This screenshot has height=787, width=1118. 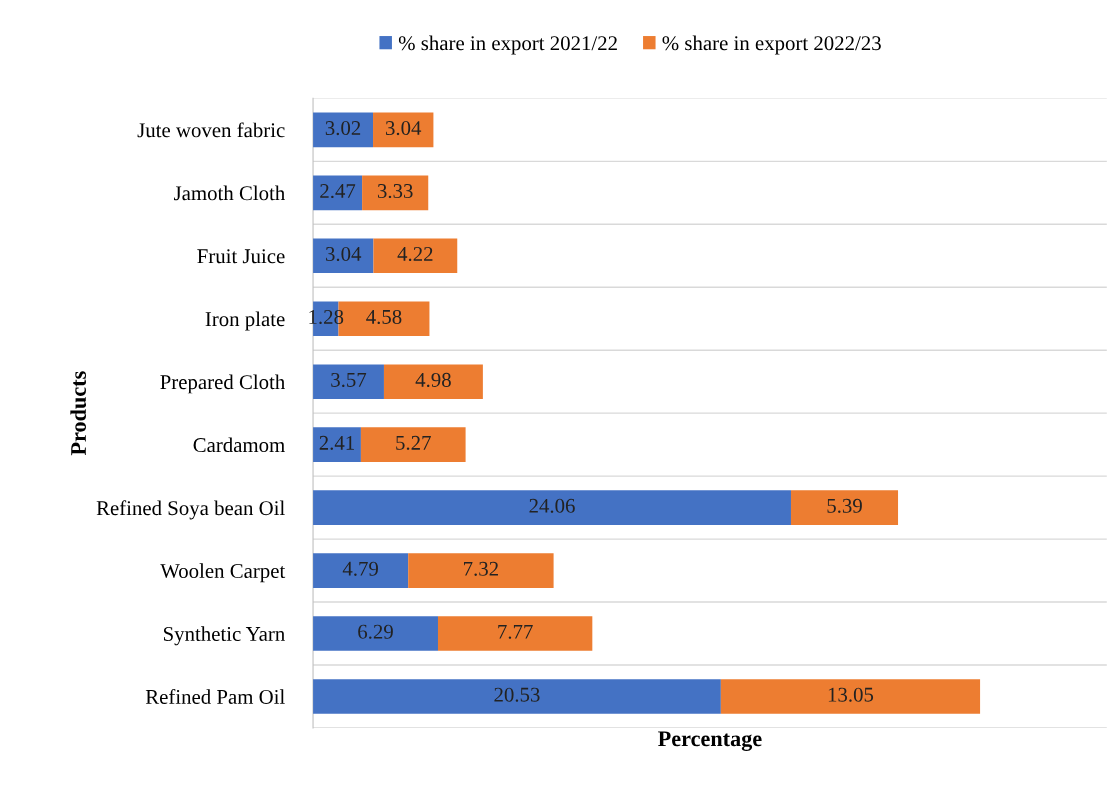 What do you see at coordinates (78, 413) in the screenshot?
I see `y-axis-title: Products` at bounding box center [78, 413].